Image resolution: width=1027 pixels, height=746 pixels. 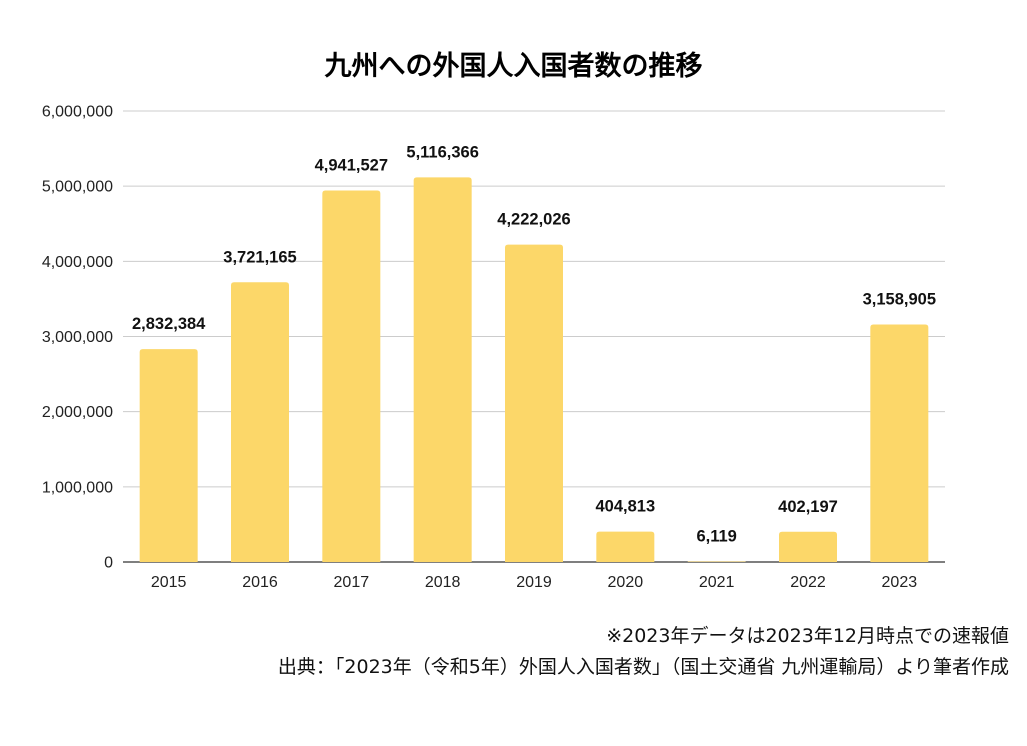 I want to click on data-label-2020: 404,813, so click(x=626, y=507).